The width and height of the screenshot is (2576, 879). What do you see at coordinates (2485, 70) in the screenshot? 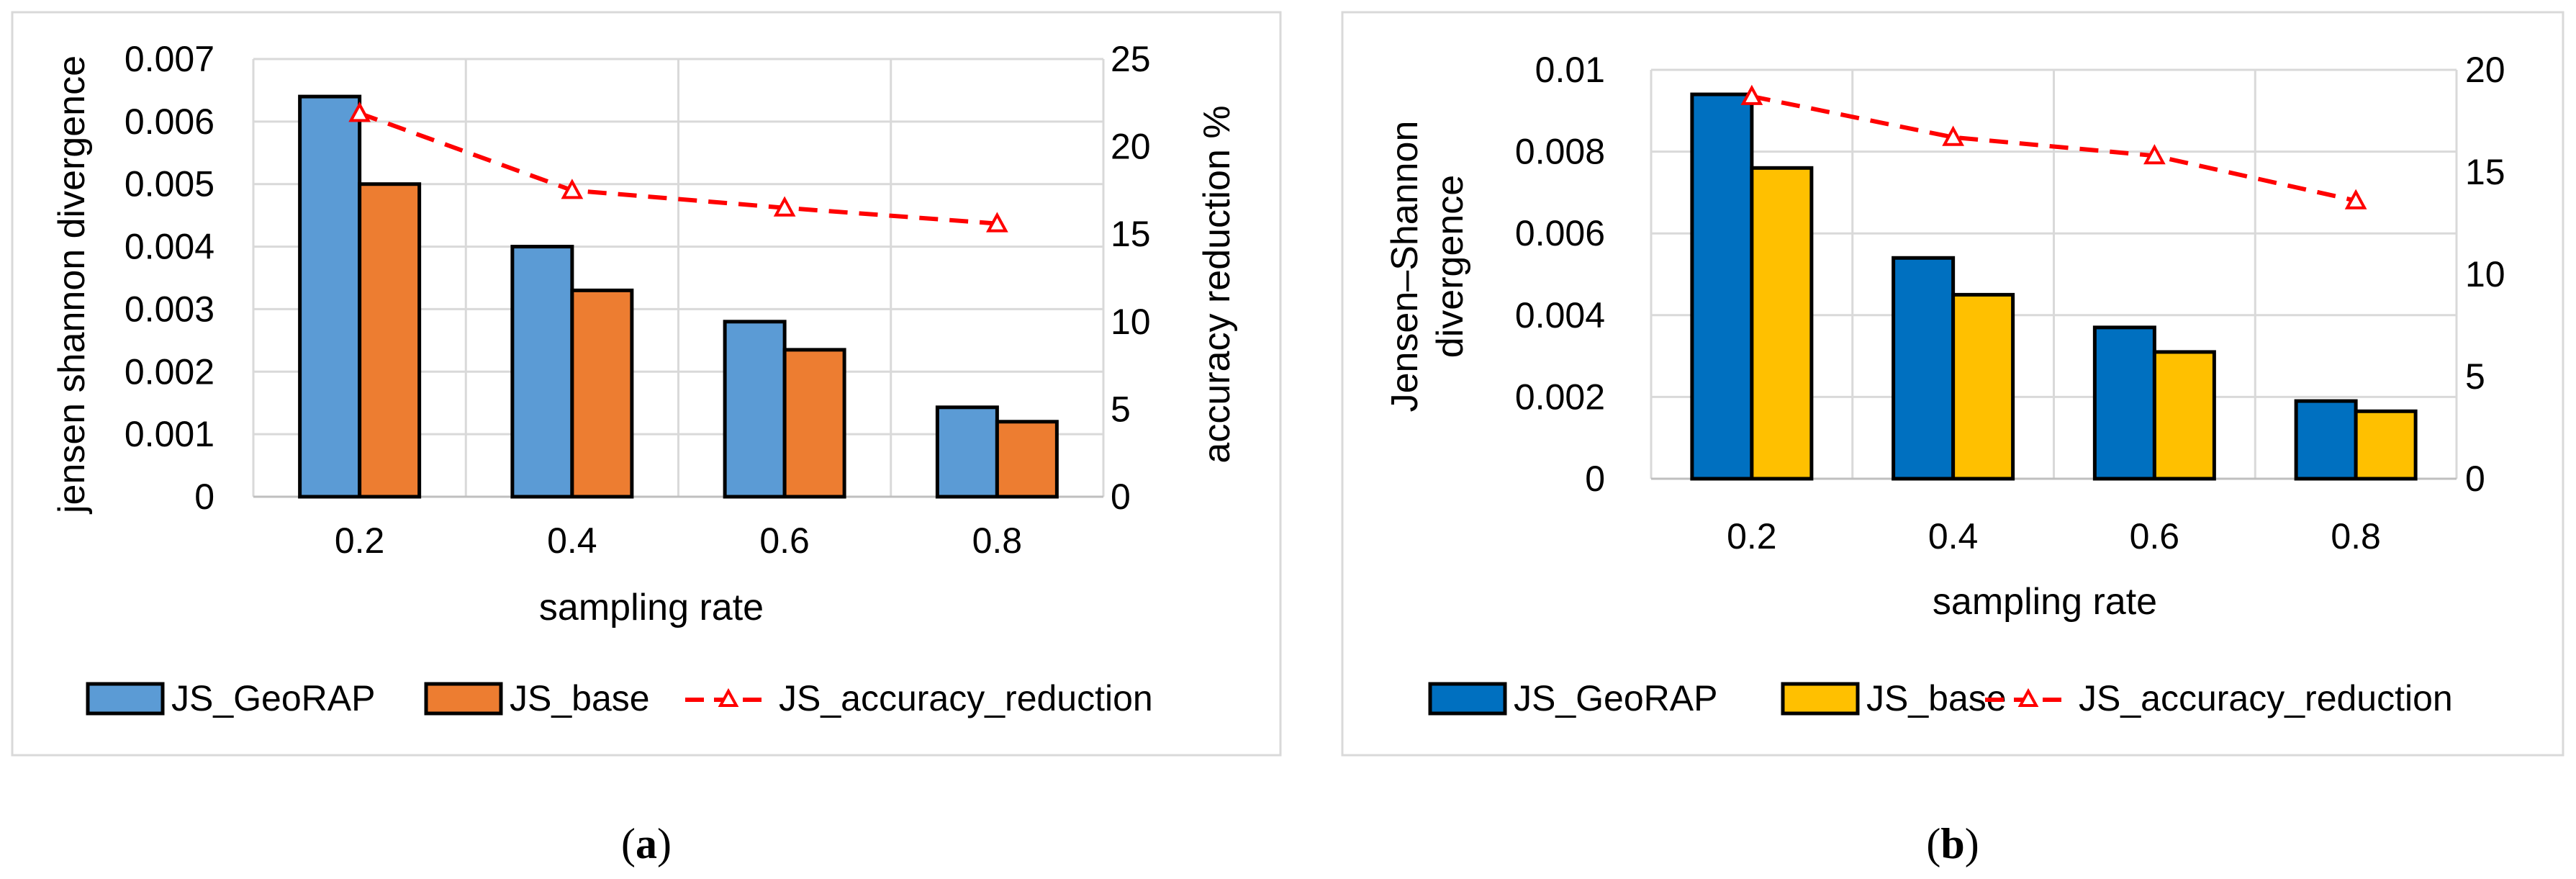
I see `panel-b-y2-tick-label: 20` at bounding box center [2485, 70].